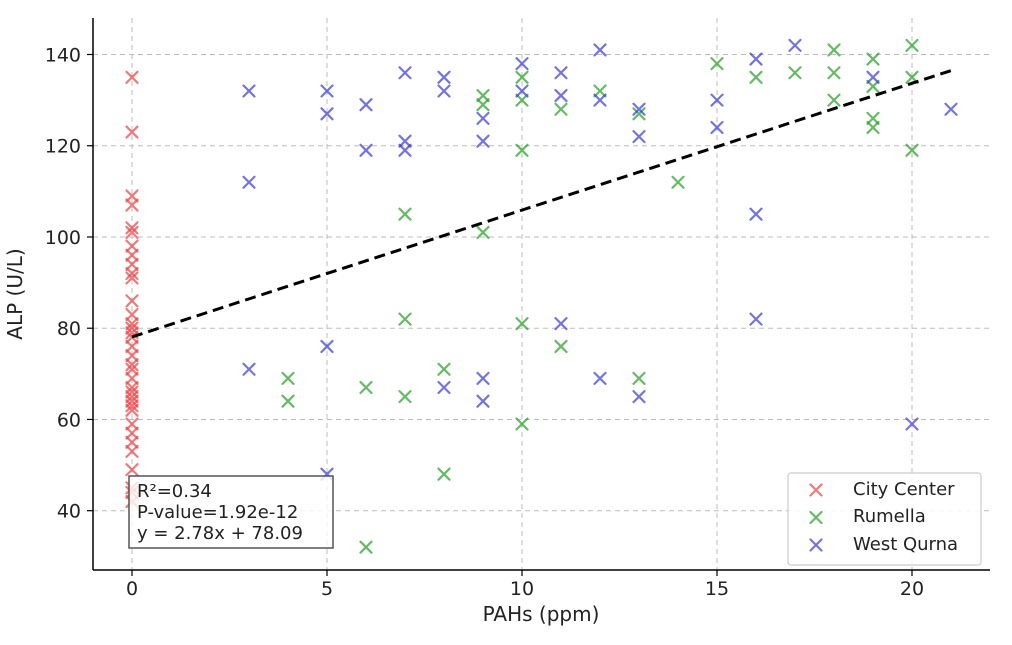  What do you see at coordinates (904, 489) in the screenshot?
I see `legend-label-city-center: City Center` at bounding box center [904, 489].